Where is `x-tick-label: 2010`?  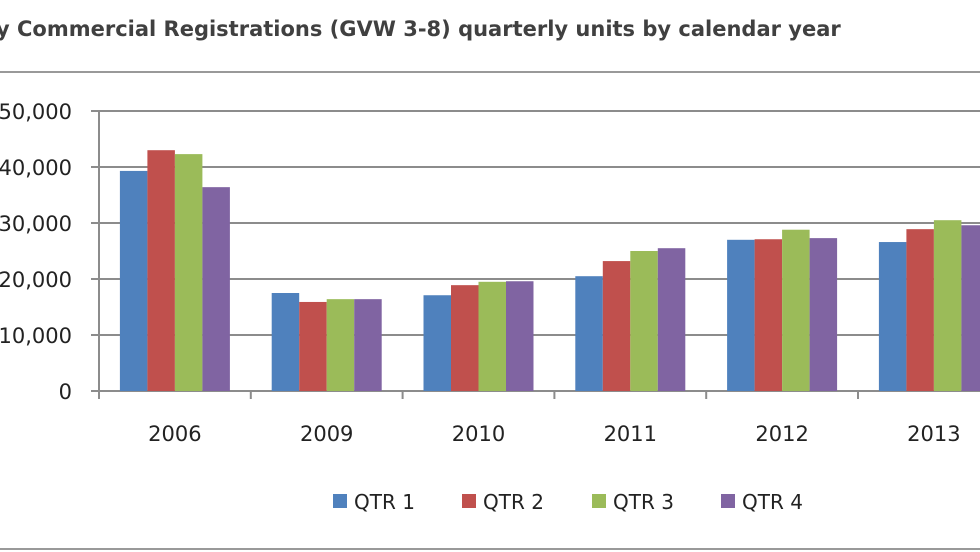 x-tick-label: 2010 is located at coordinates (478, 434).